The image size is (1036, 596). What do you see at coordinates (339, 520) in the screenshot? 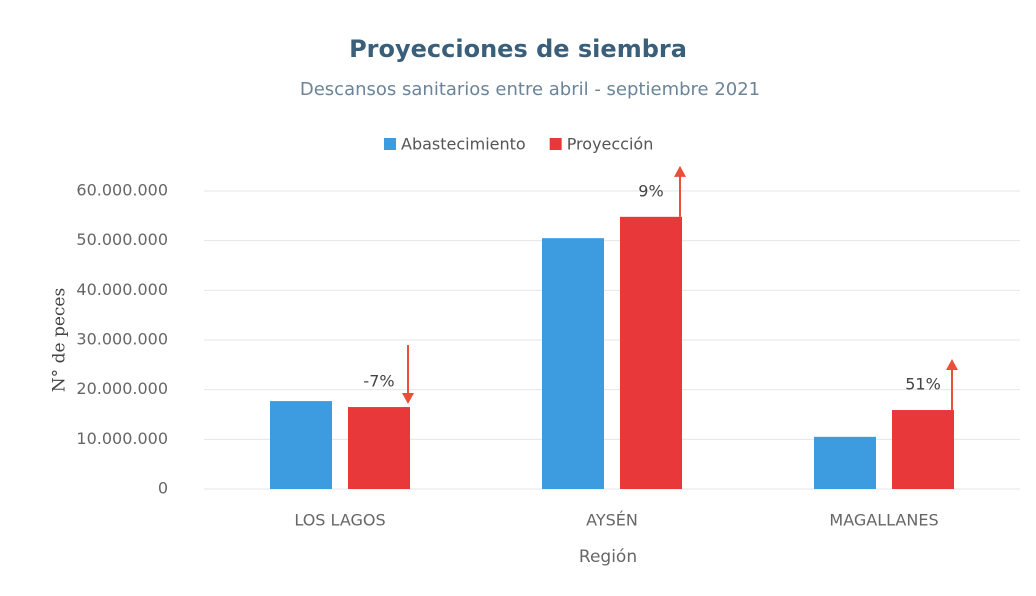
I see `x-tick-label: LOS LAGOS` at bounding box center [339, 520].